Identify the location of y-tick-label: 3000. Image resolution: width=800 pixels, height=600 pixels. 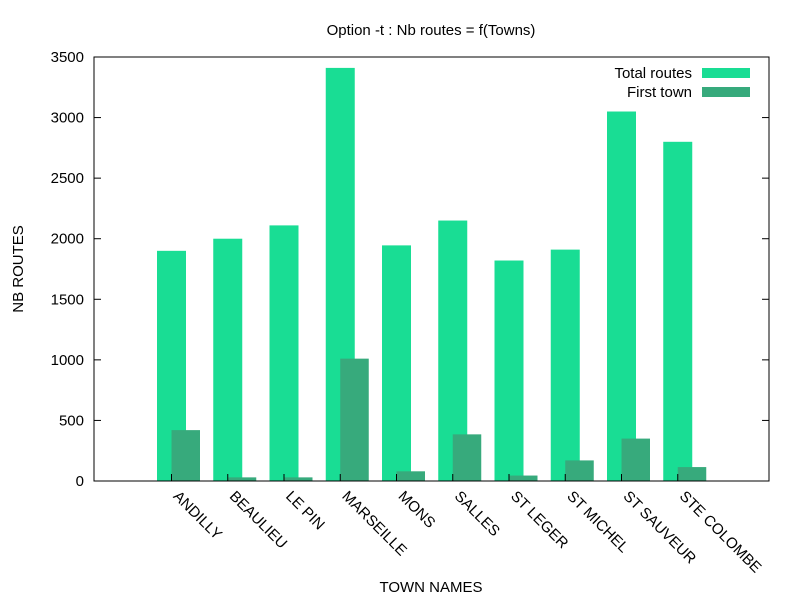
(67, 118).